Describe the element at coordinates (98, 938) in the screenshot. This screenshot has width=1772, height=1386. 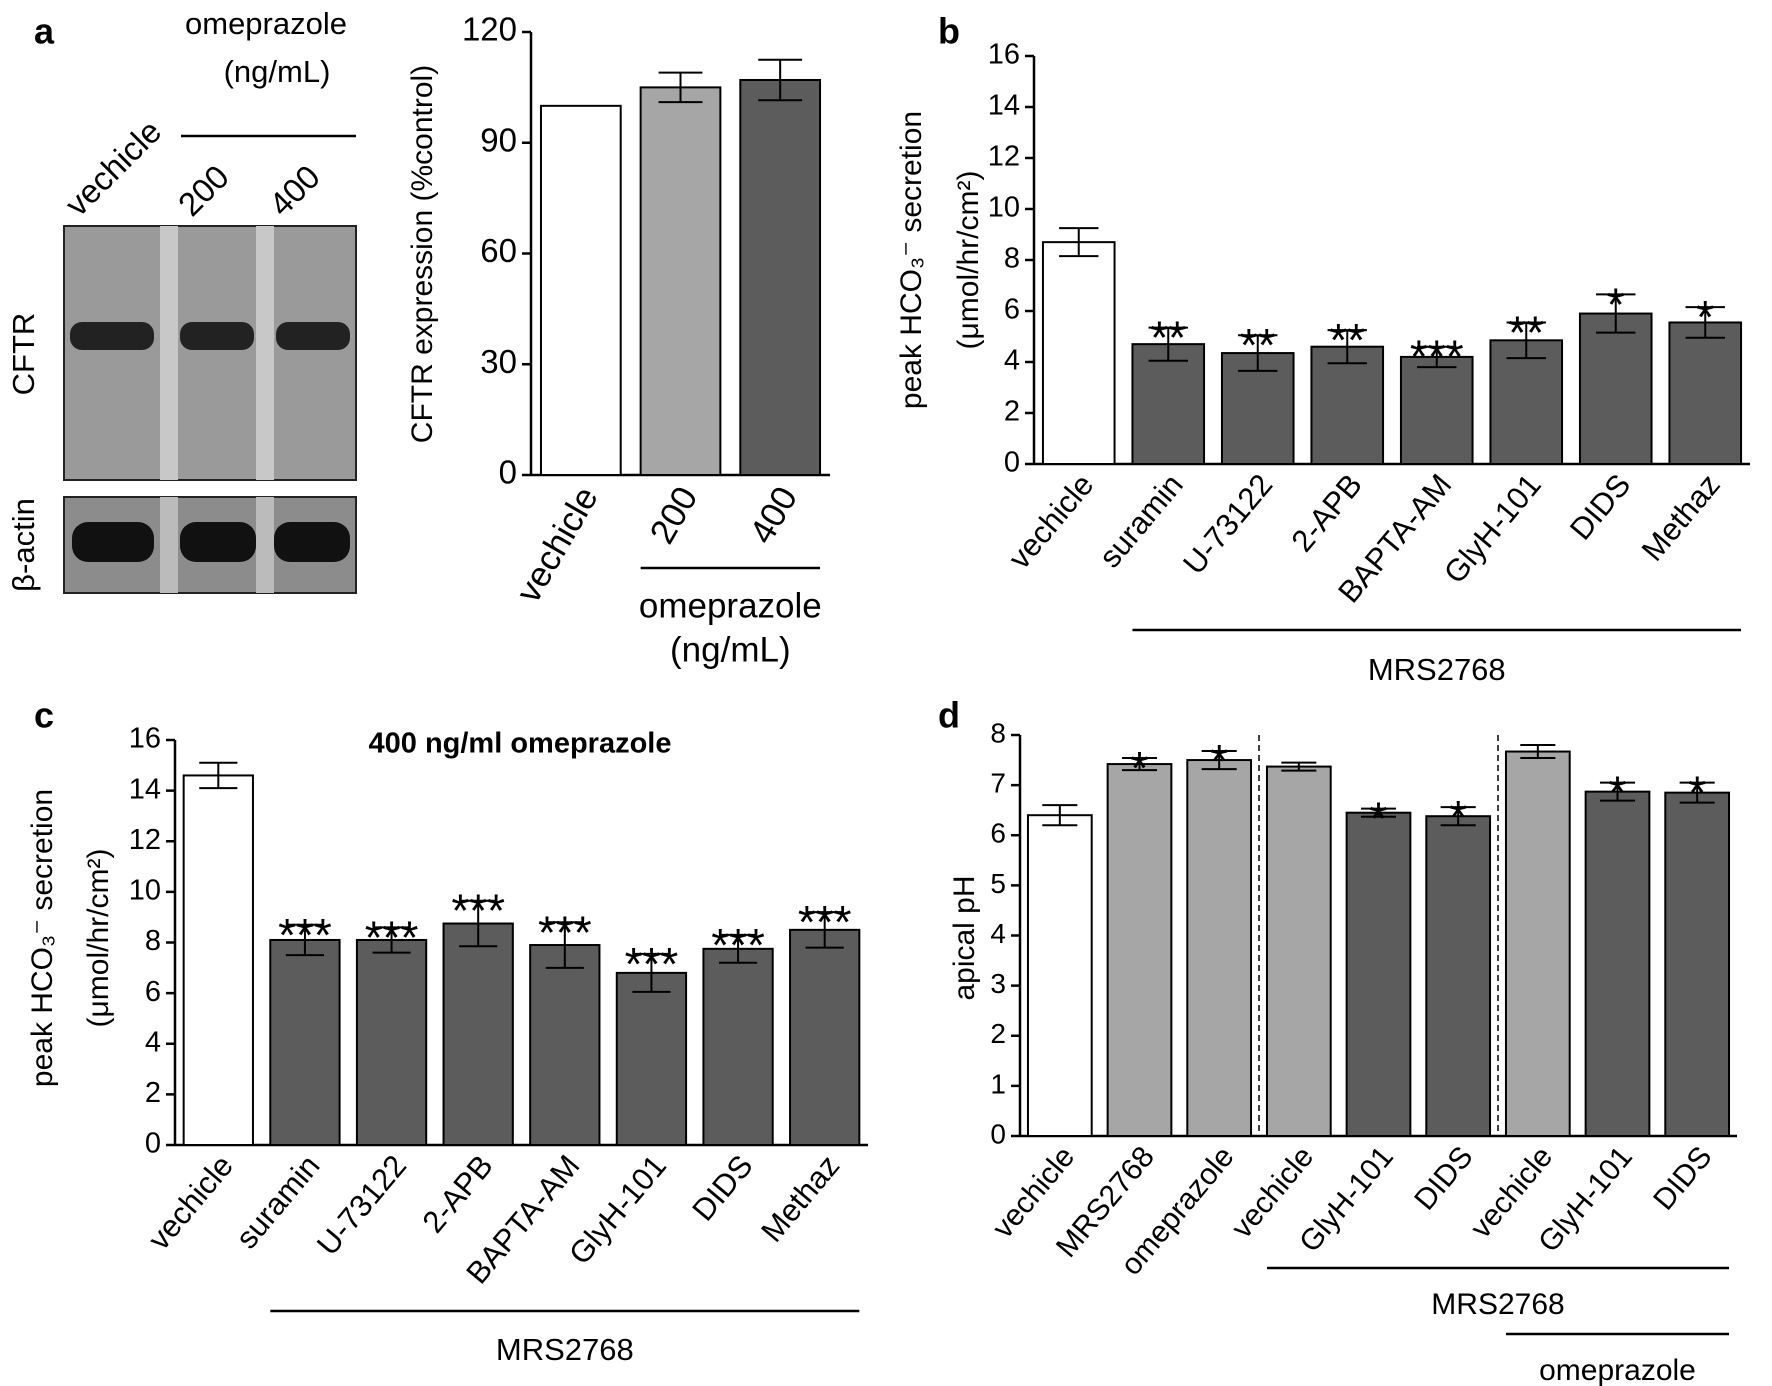
I see `y-axis-label: (μmol/hr/cm²)` at that location.